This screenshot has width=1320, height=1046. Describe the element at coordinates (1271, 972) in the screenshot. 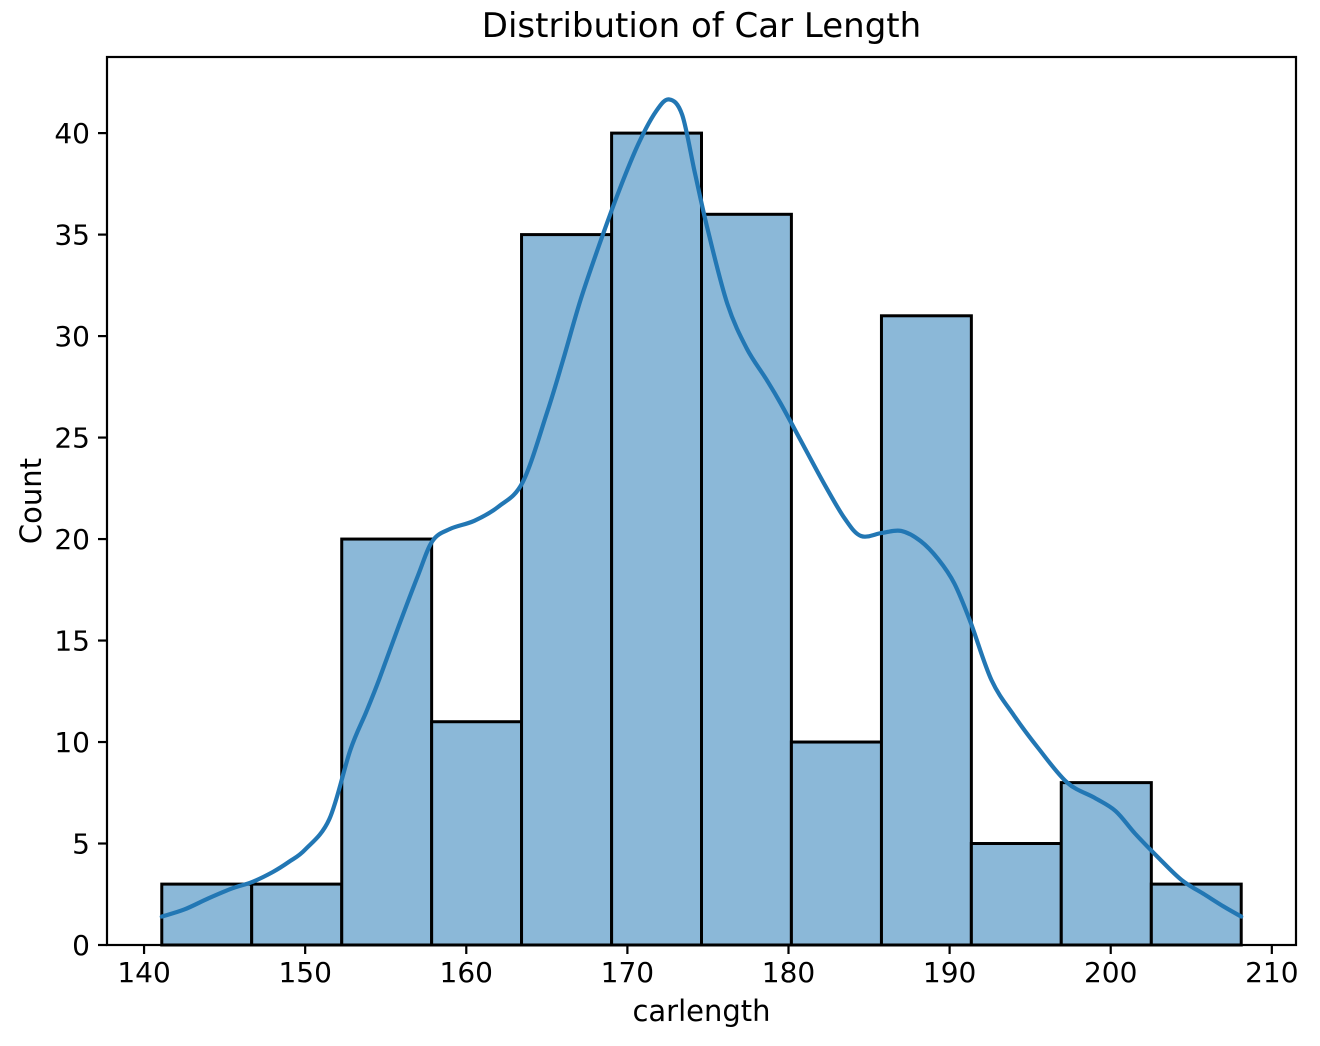

I see `x-tick-label: 210` at that location.